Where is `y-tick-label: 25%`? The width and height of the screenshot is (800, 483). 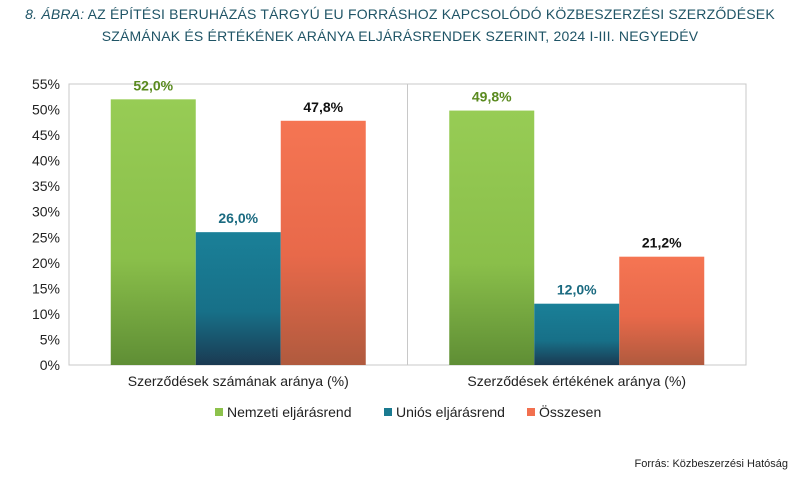 y-tick-label: 25% is located at coordinates (46, 237).